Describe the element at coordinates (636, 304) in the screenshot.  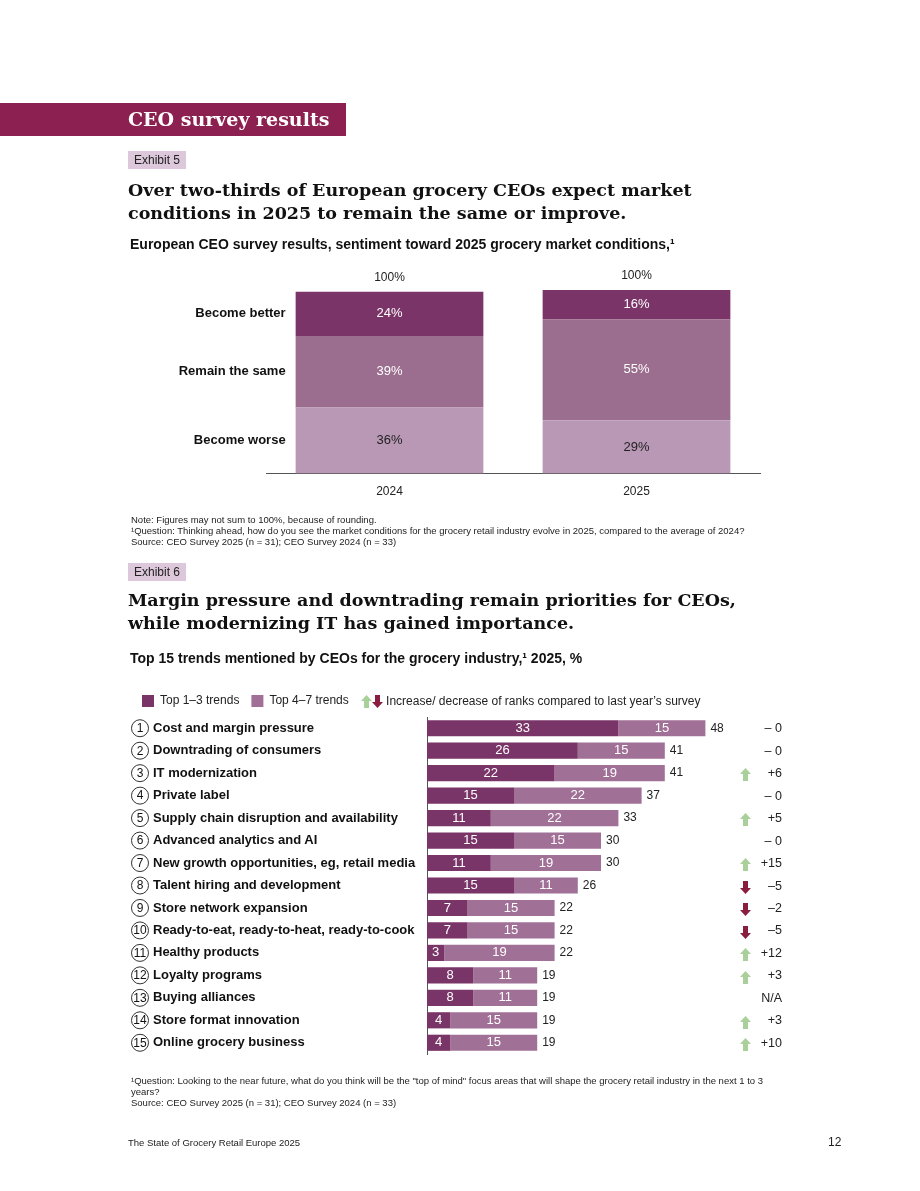
I see `data-label: 16%` at that location.